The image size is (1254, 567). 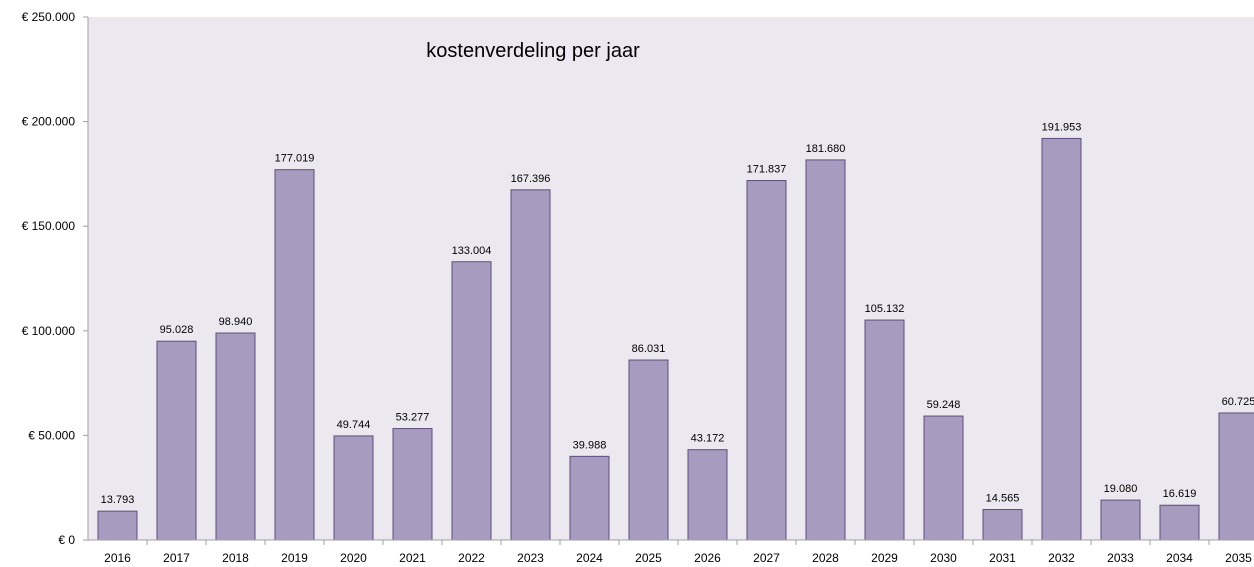 What do you see at coordinates (590, 445) in the screenshot?
I see `data-label: 39.988` at bounding box center [590, 445].